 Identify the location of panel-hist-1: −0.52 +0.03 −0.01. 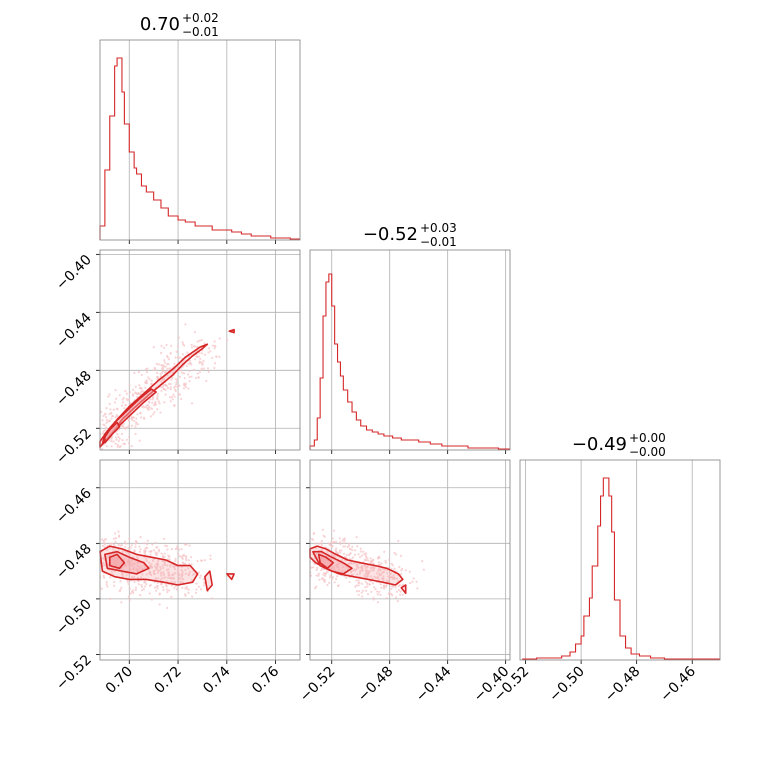
(410, 235).